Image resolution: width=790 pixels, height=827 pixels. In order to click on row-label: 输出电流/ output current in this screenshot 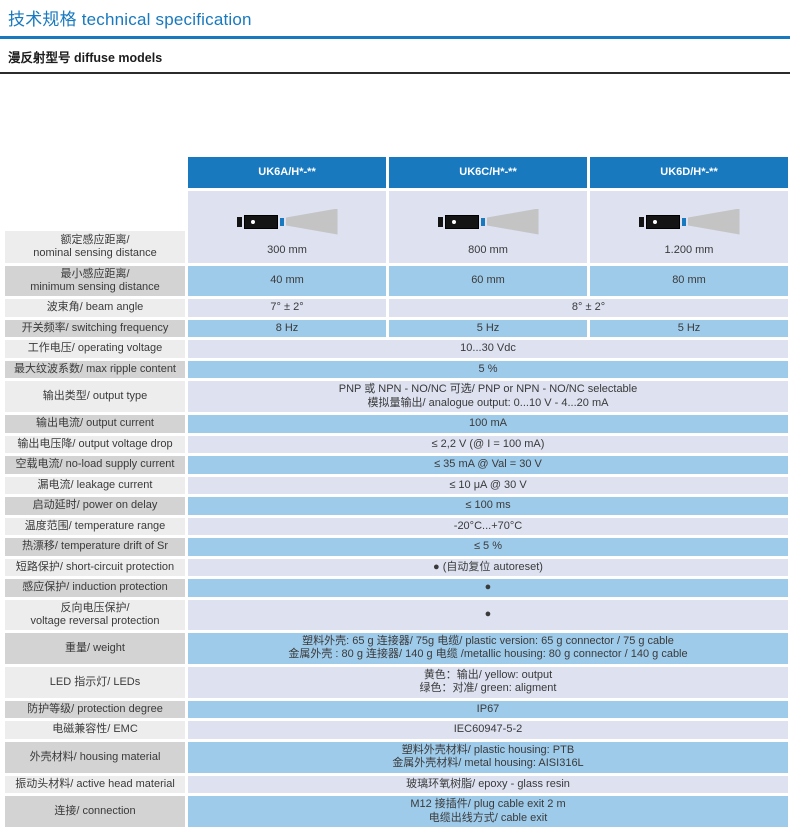, I will do `click(95, 424)`.